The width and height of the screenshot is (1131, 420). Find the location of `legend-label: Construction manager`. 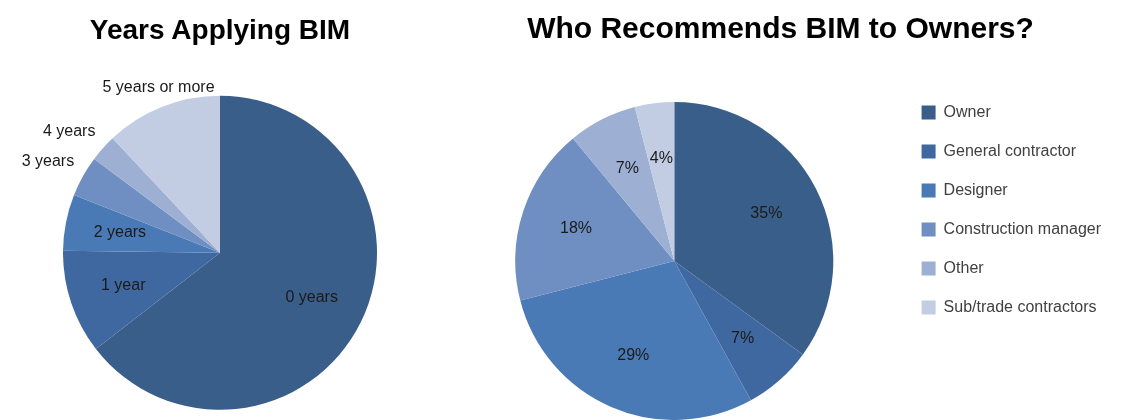

legend-label: Construction manager is located at coordinates (1022, 228).